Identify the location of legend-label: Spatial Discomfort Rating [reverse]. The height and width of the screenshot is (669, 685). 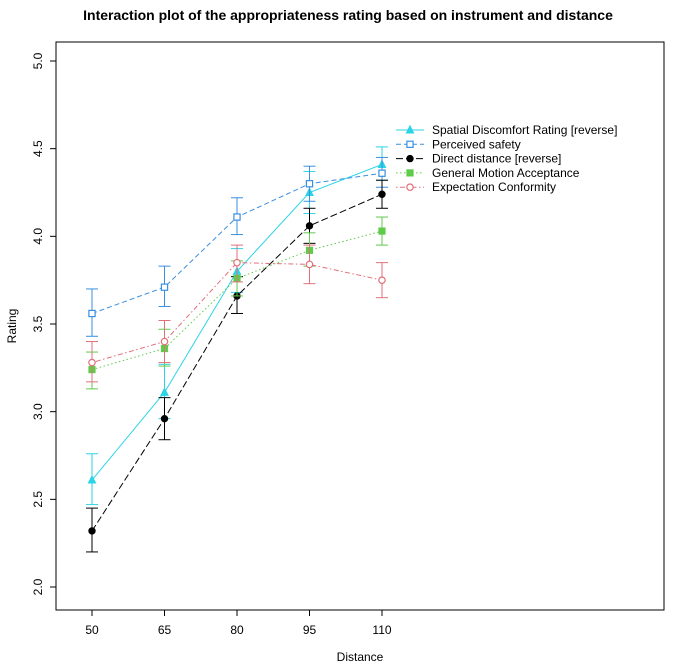
(524, 130).